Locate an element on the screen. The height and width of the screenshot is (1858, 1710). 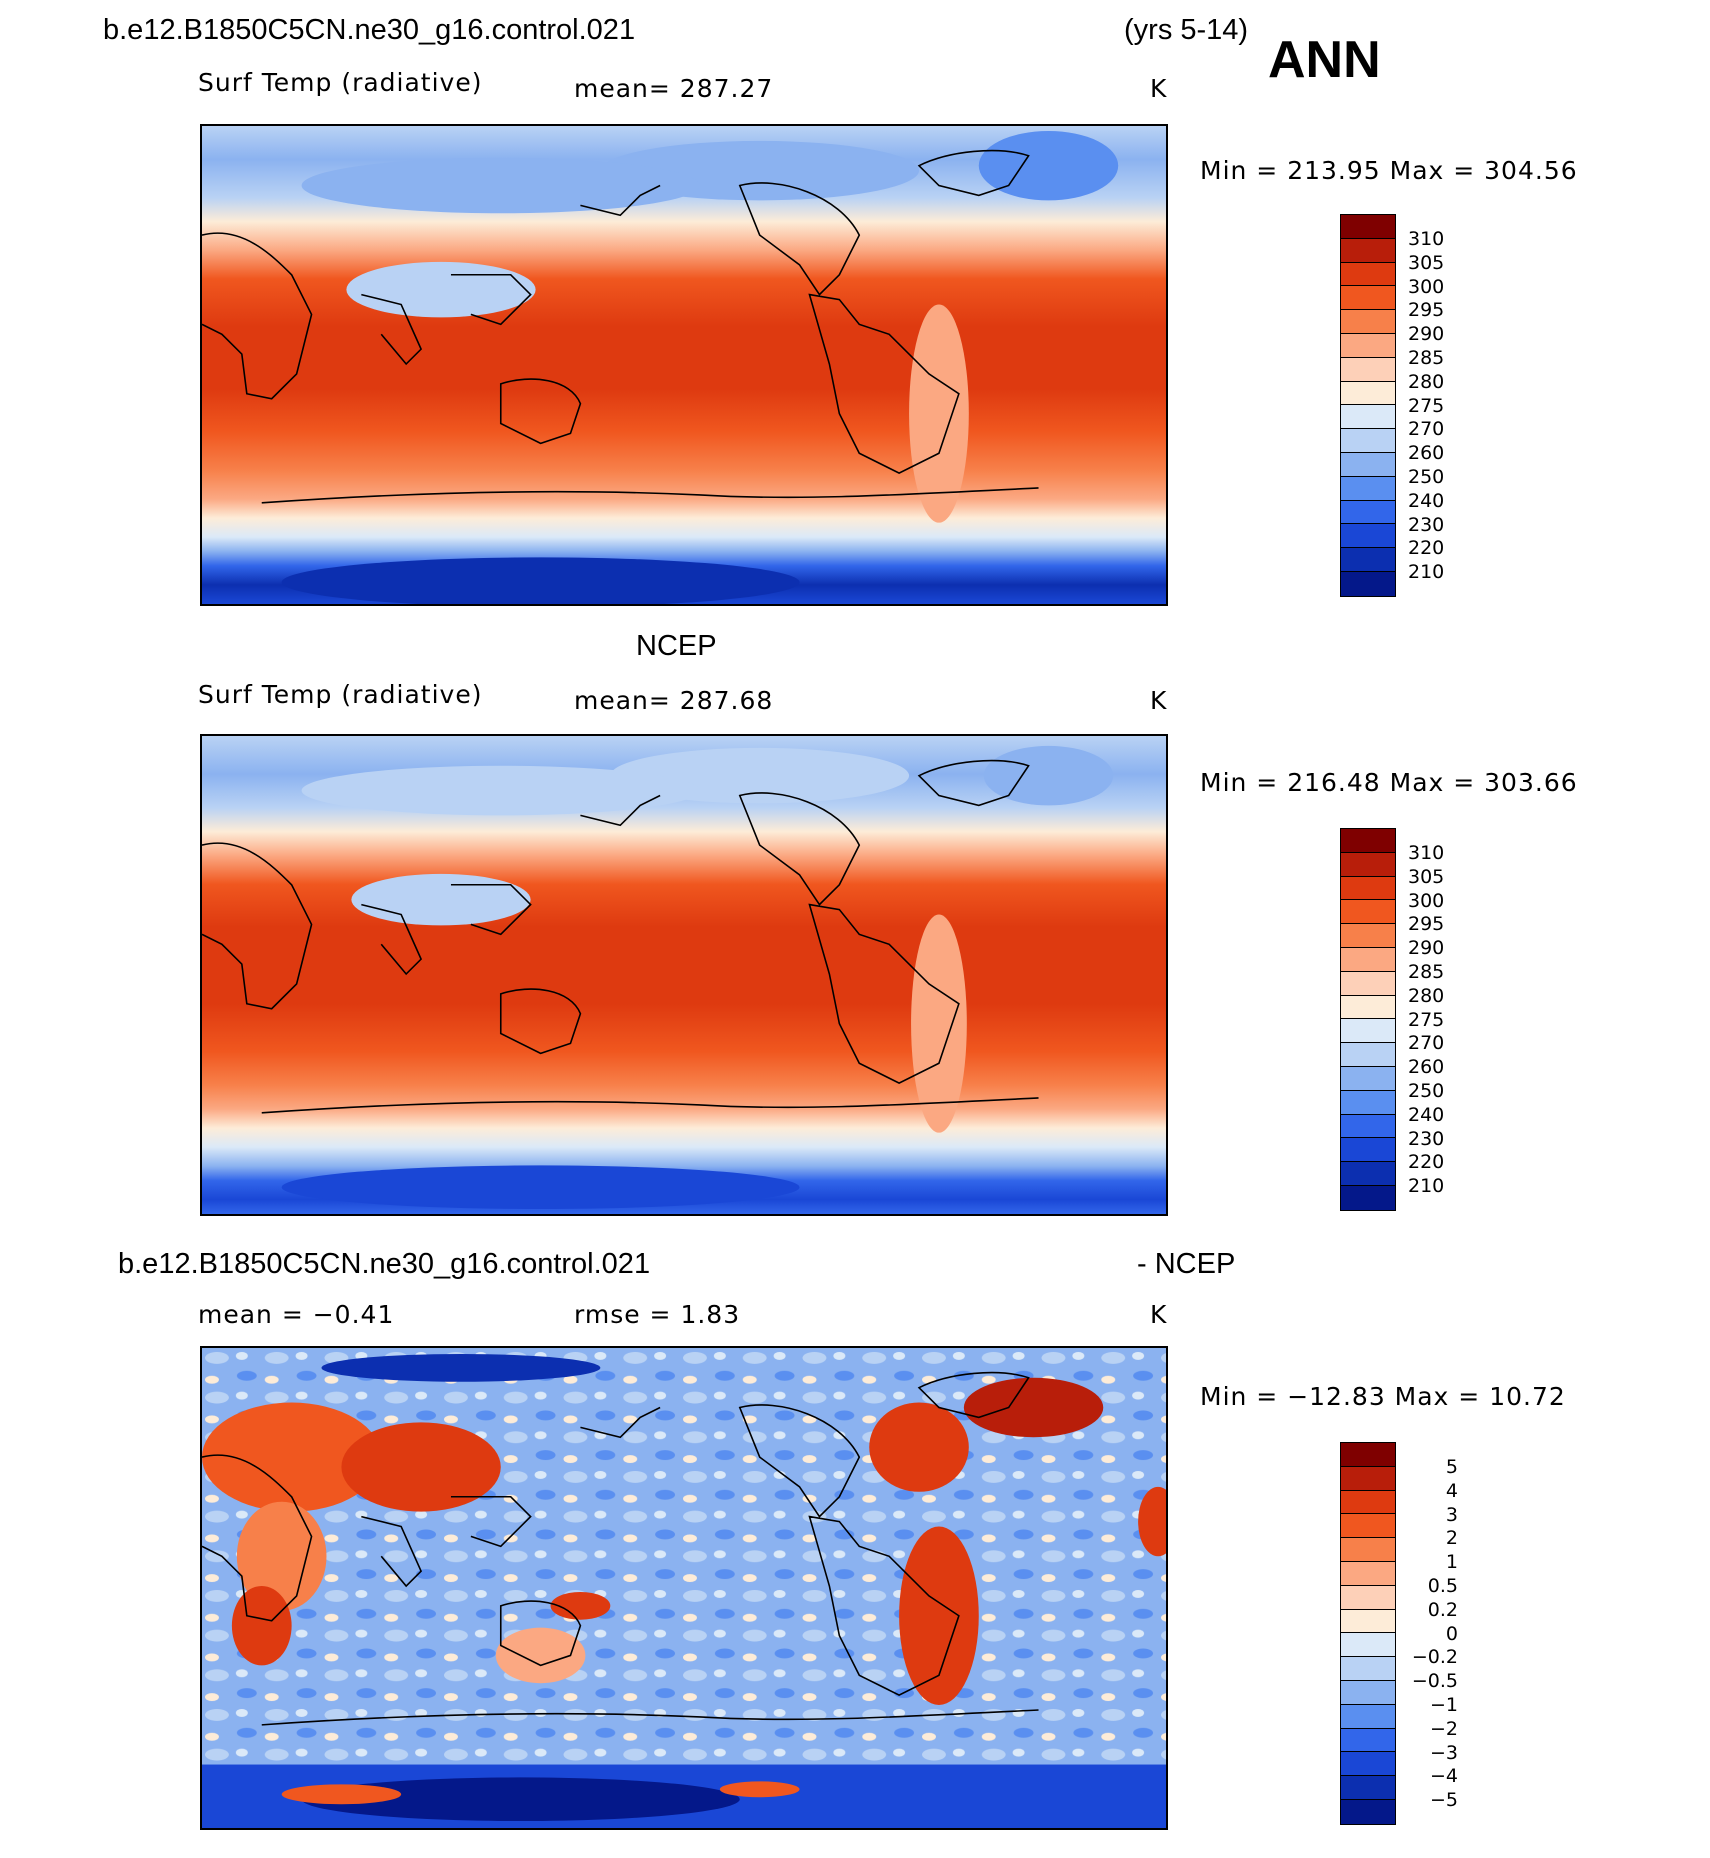
colorbar-tick-label: 5 is located at coordinates (1451, 1467).